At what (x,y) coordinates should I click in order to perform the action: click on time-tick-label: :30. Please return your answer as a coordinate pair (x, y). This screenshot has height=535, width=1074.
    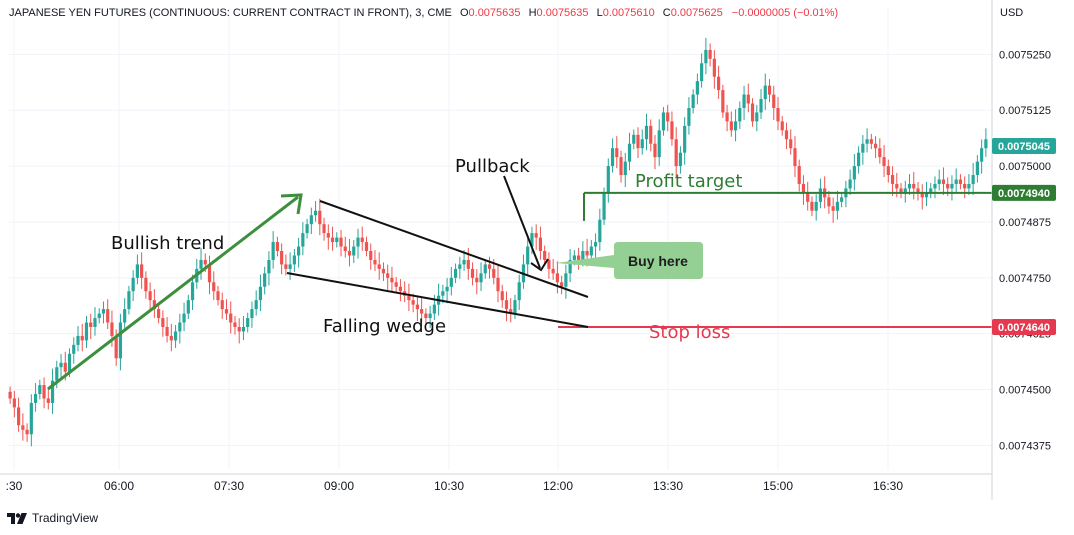
    Looking at the image, I should click on (14, 486).